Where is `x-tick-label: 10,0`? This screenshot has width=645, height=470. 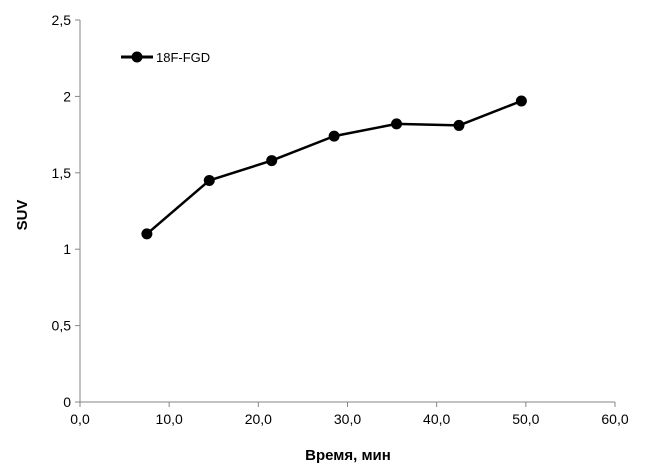 x-tick-label: 10,0 is located at coordinates (169, 419).